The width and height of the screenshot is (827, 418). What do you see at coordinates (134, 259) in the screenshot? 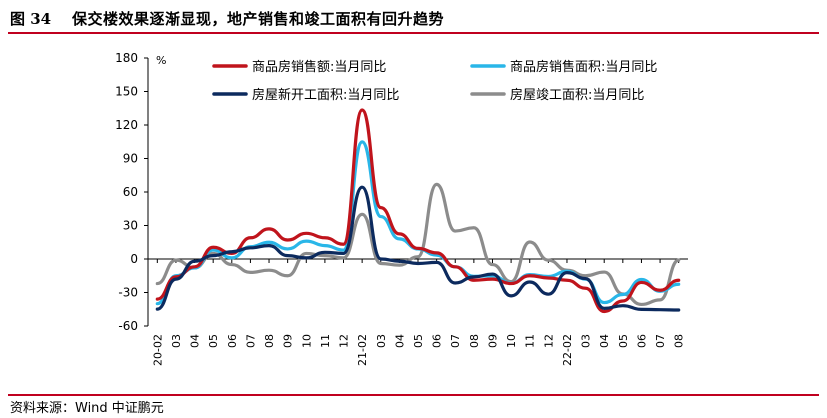
I see `y-tick-label: 0` at bounding box center [134, 259].